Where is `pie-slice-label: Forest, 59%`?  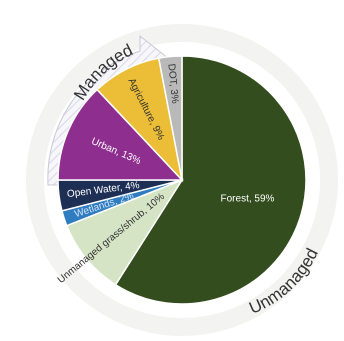 pie-slice-label: Forest, 59% is located at coordinates (248, 199).